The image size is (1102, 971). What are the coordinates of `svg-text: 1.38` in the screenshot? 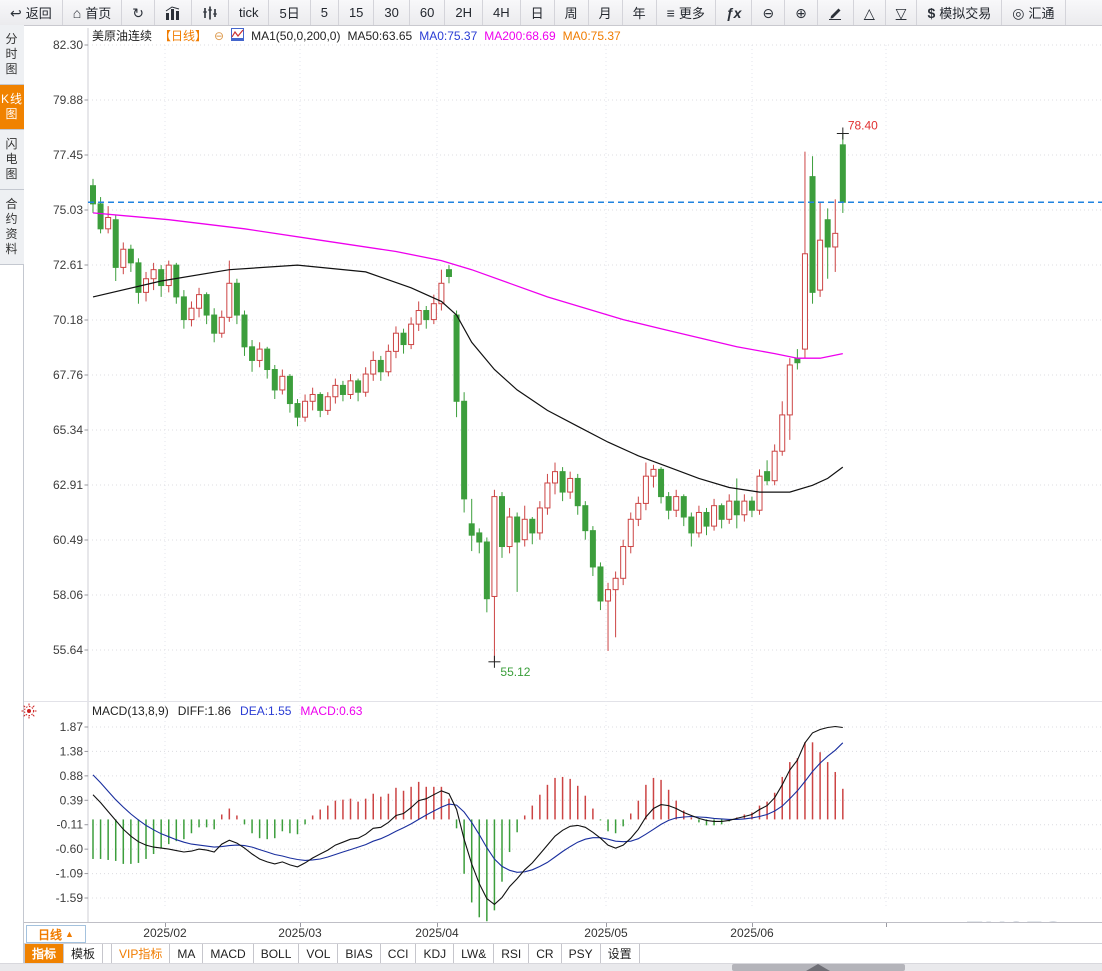 It's located at (72, 751).